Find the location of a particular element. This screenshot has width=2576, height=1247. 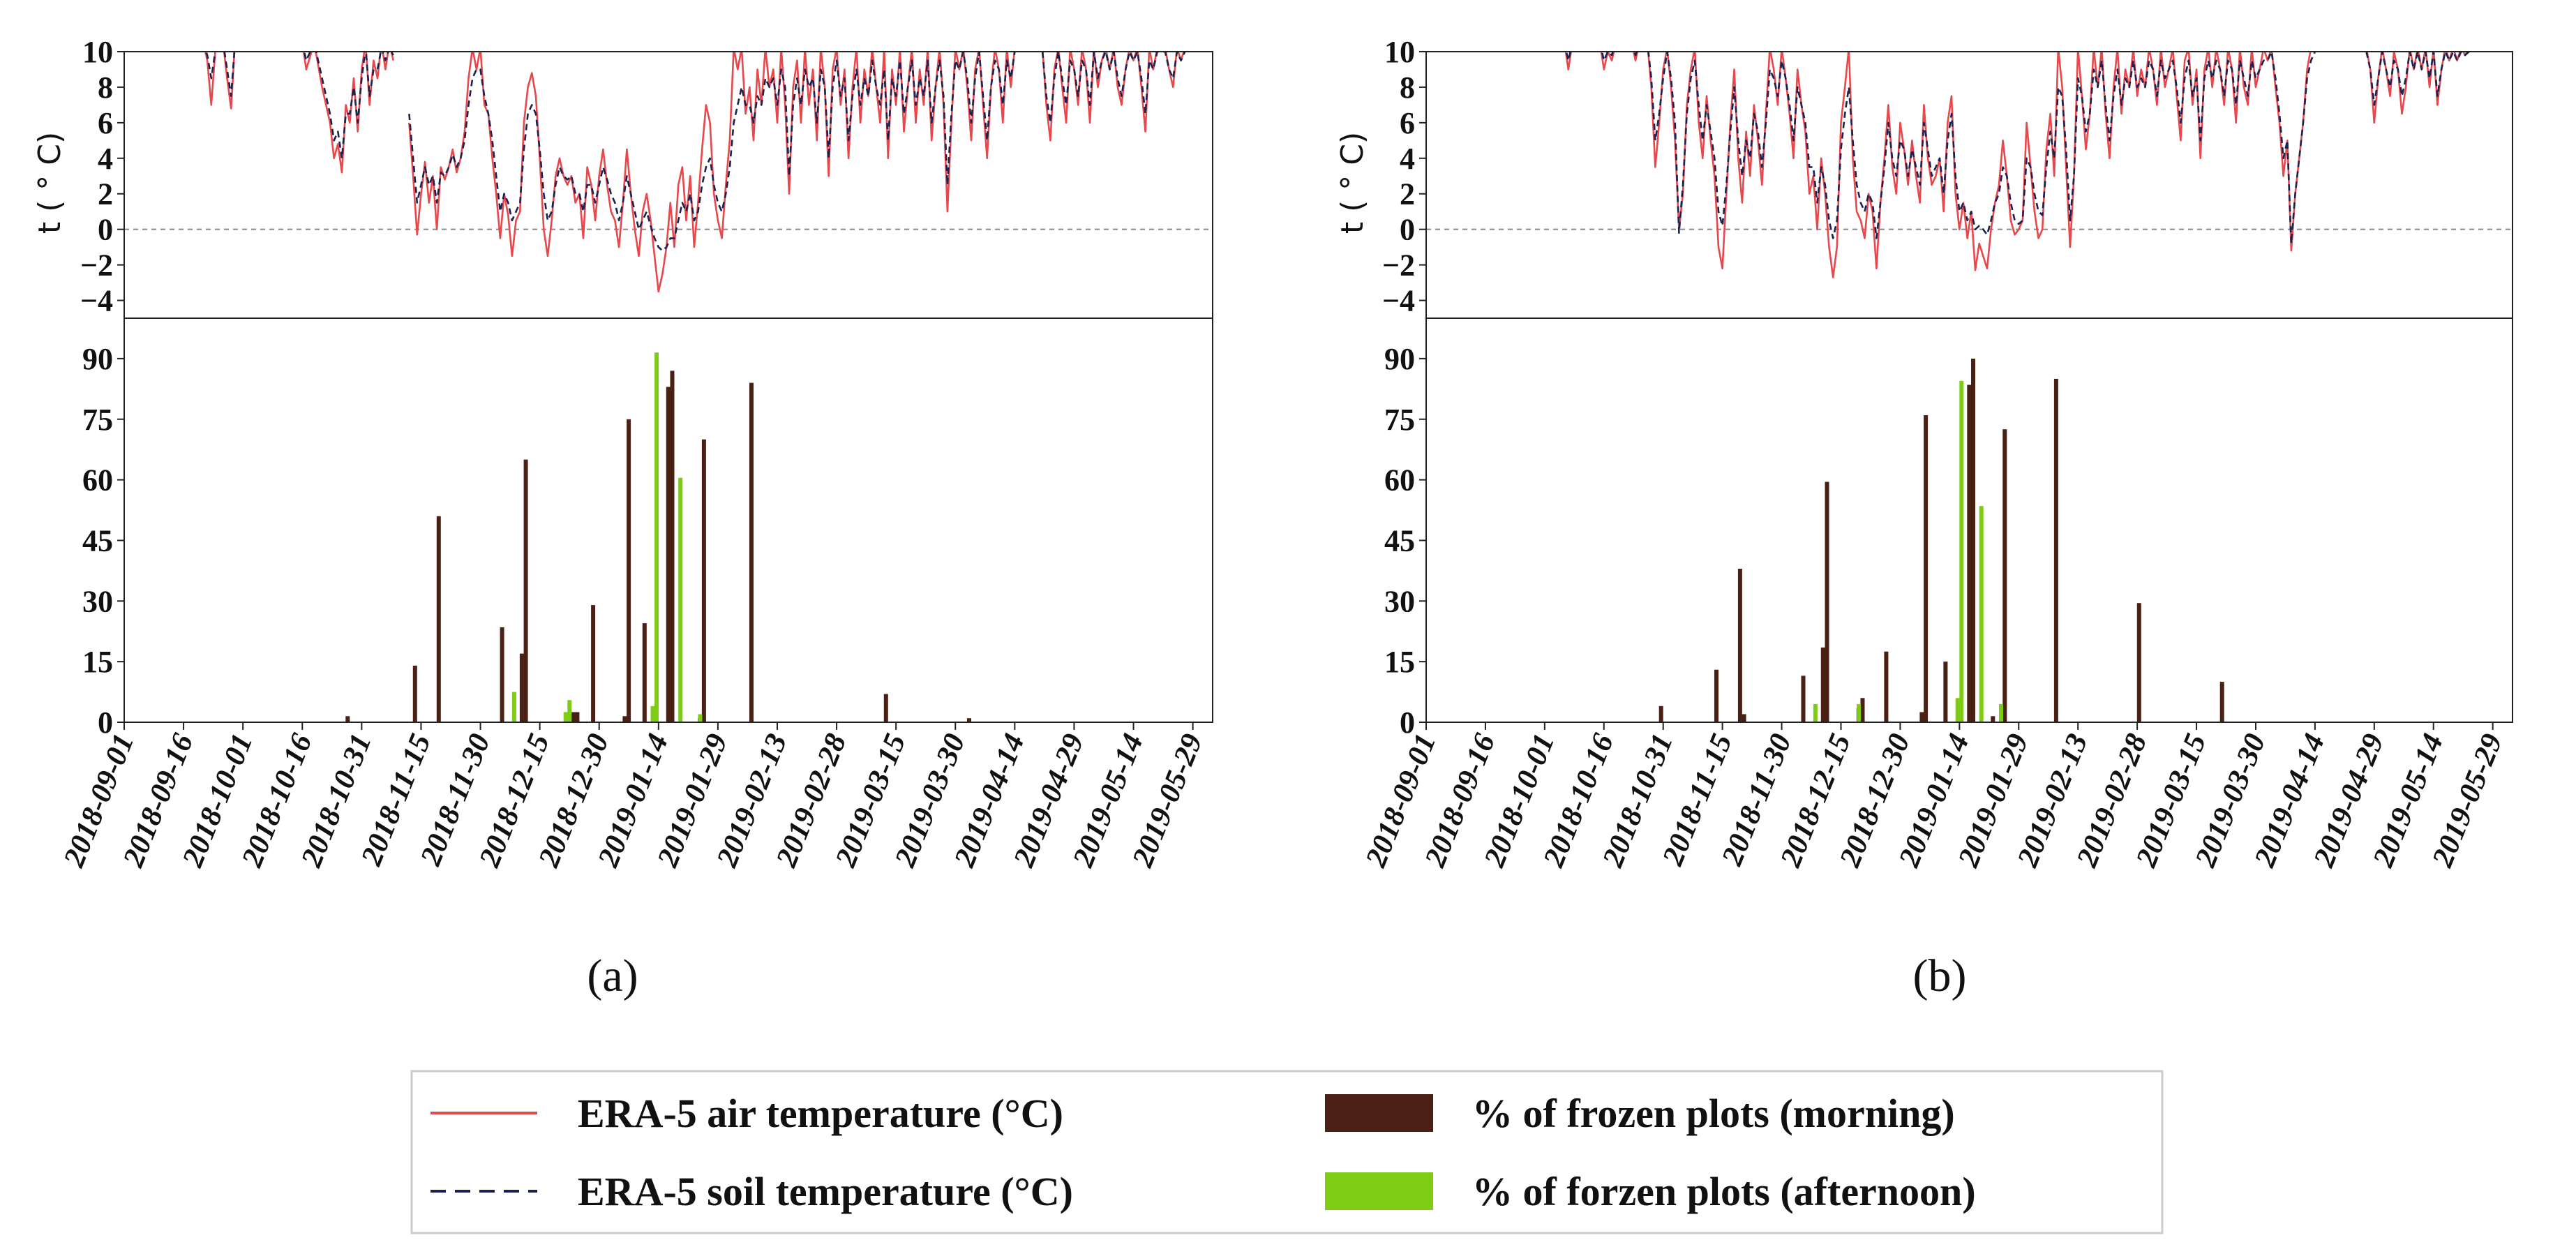

temperature-y-label-a: t ( ° C) is located at coordinates (50, 183).